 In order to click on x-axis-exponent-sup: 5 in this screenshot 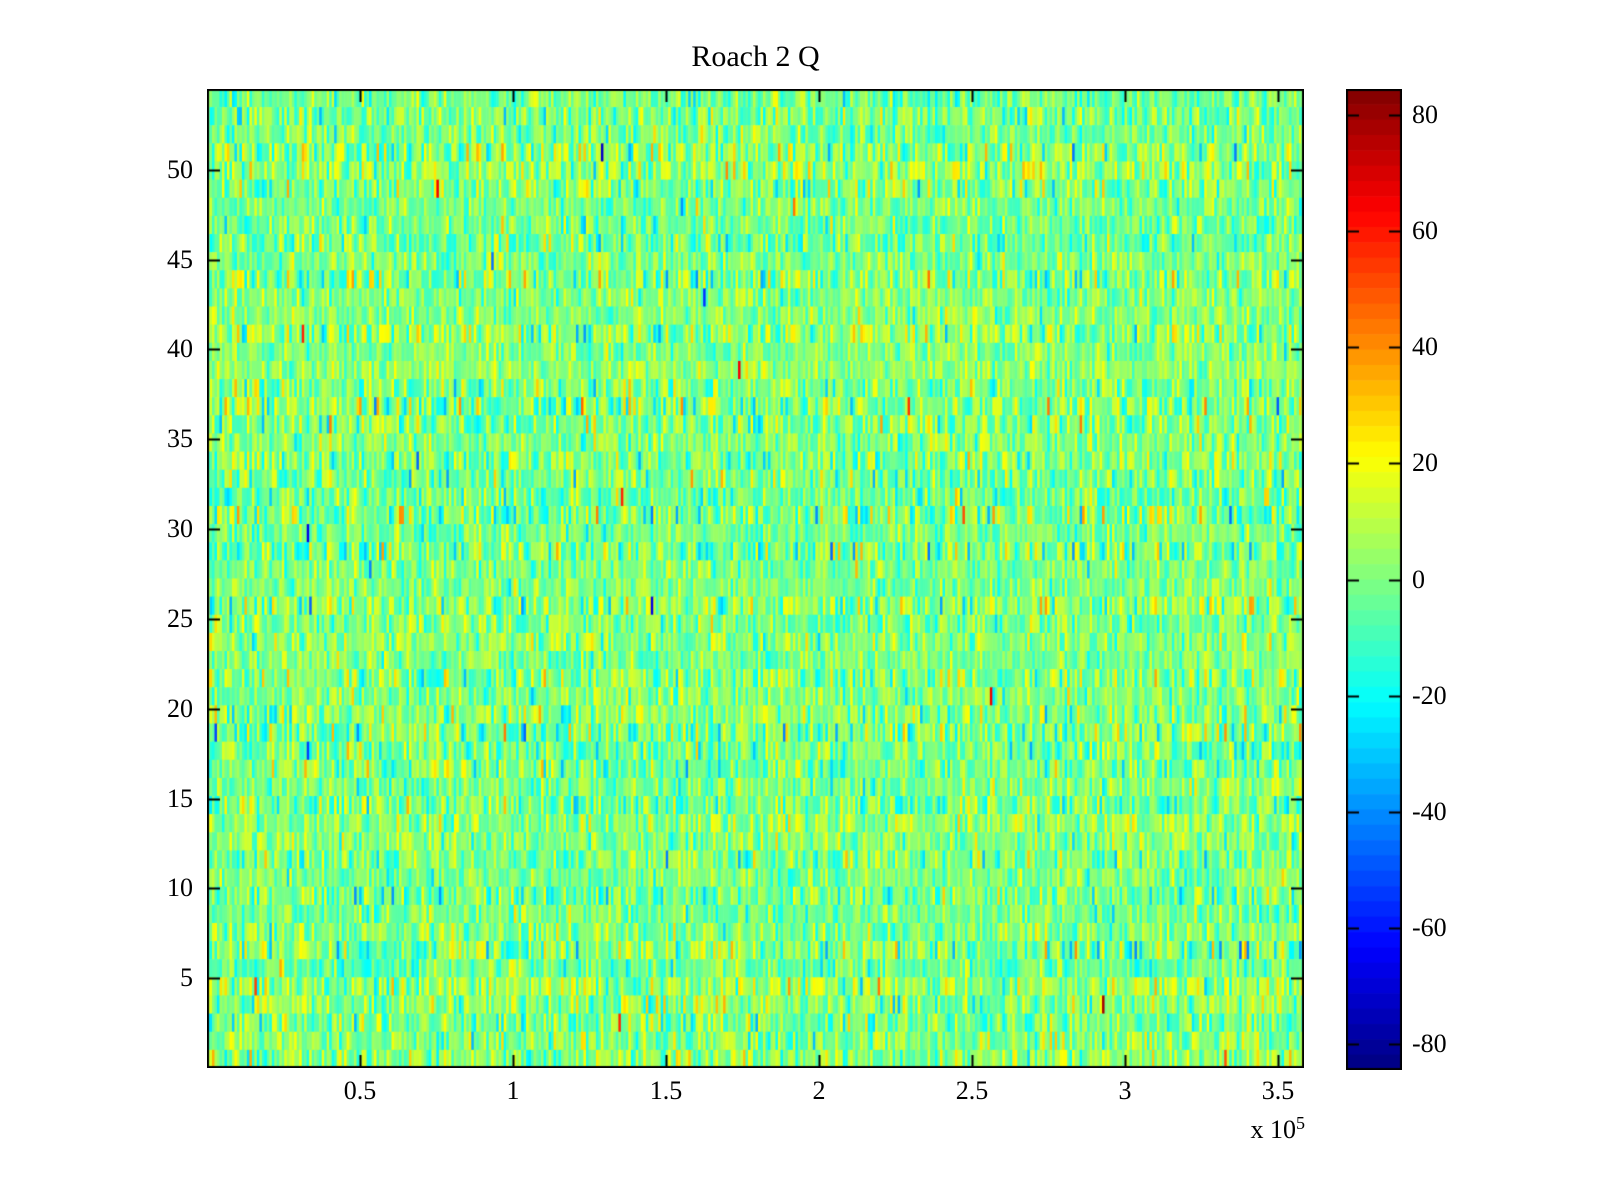, I will do `click(1300, 1123)`.